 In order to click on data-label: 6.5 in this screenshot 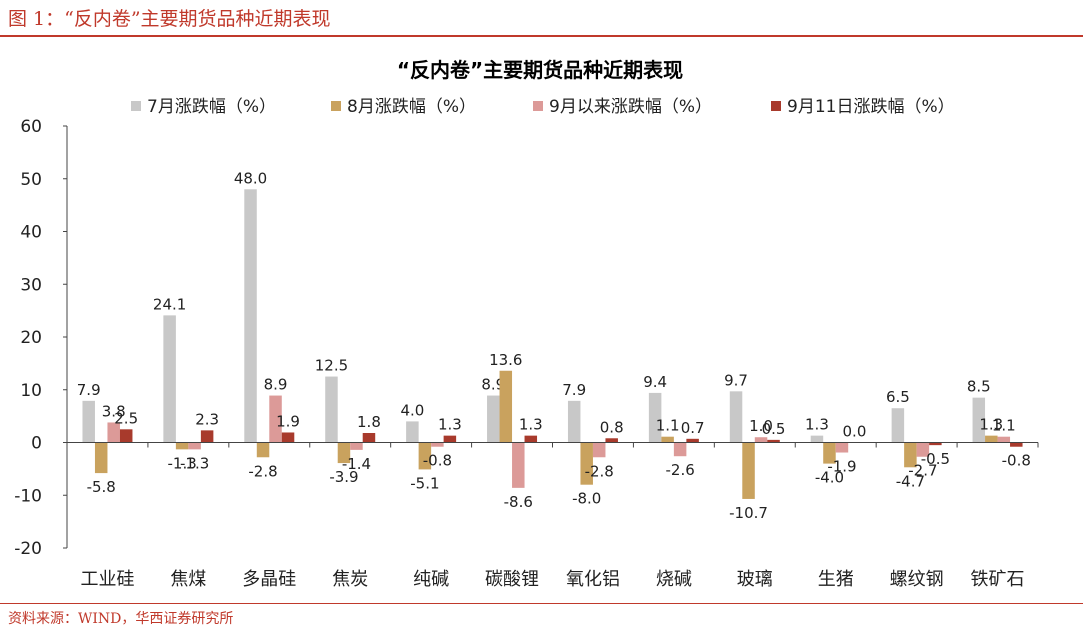, I will do `click(898, 397)`.